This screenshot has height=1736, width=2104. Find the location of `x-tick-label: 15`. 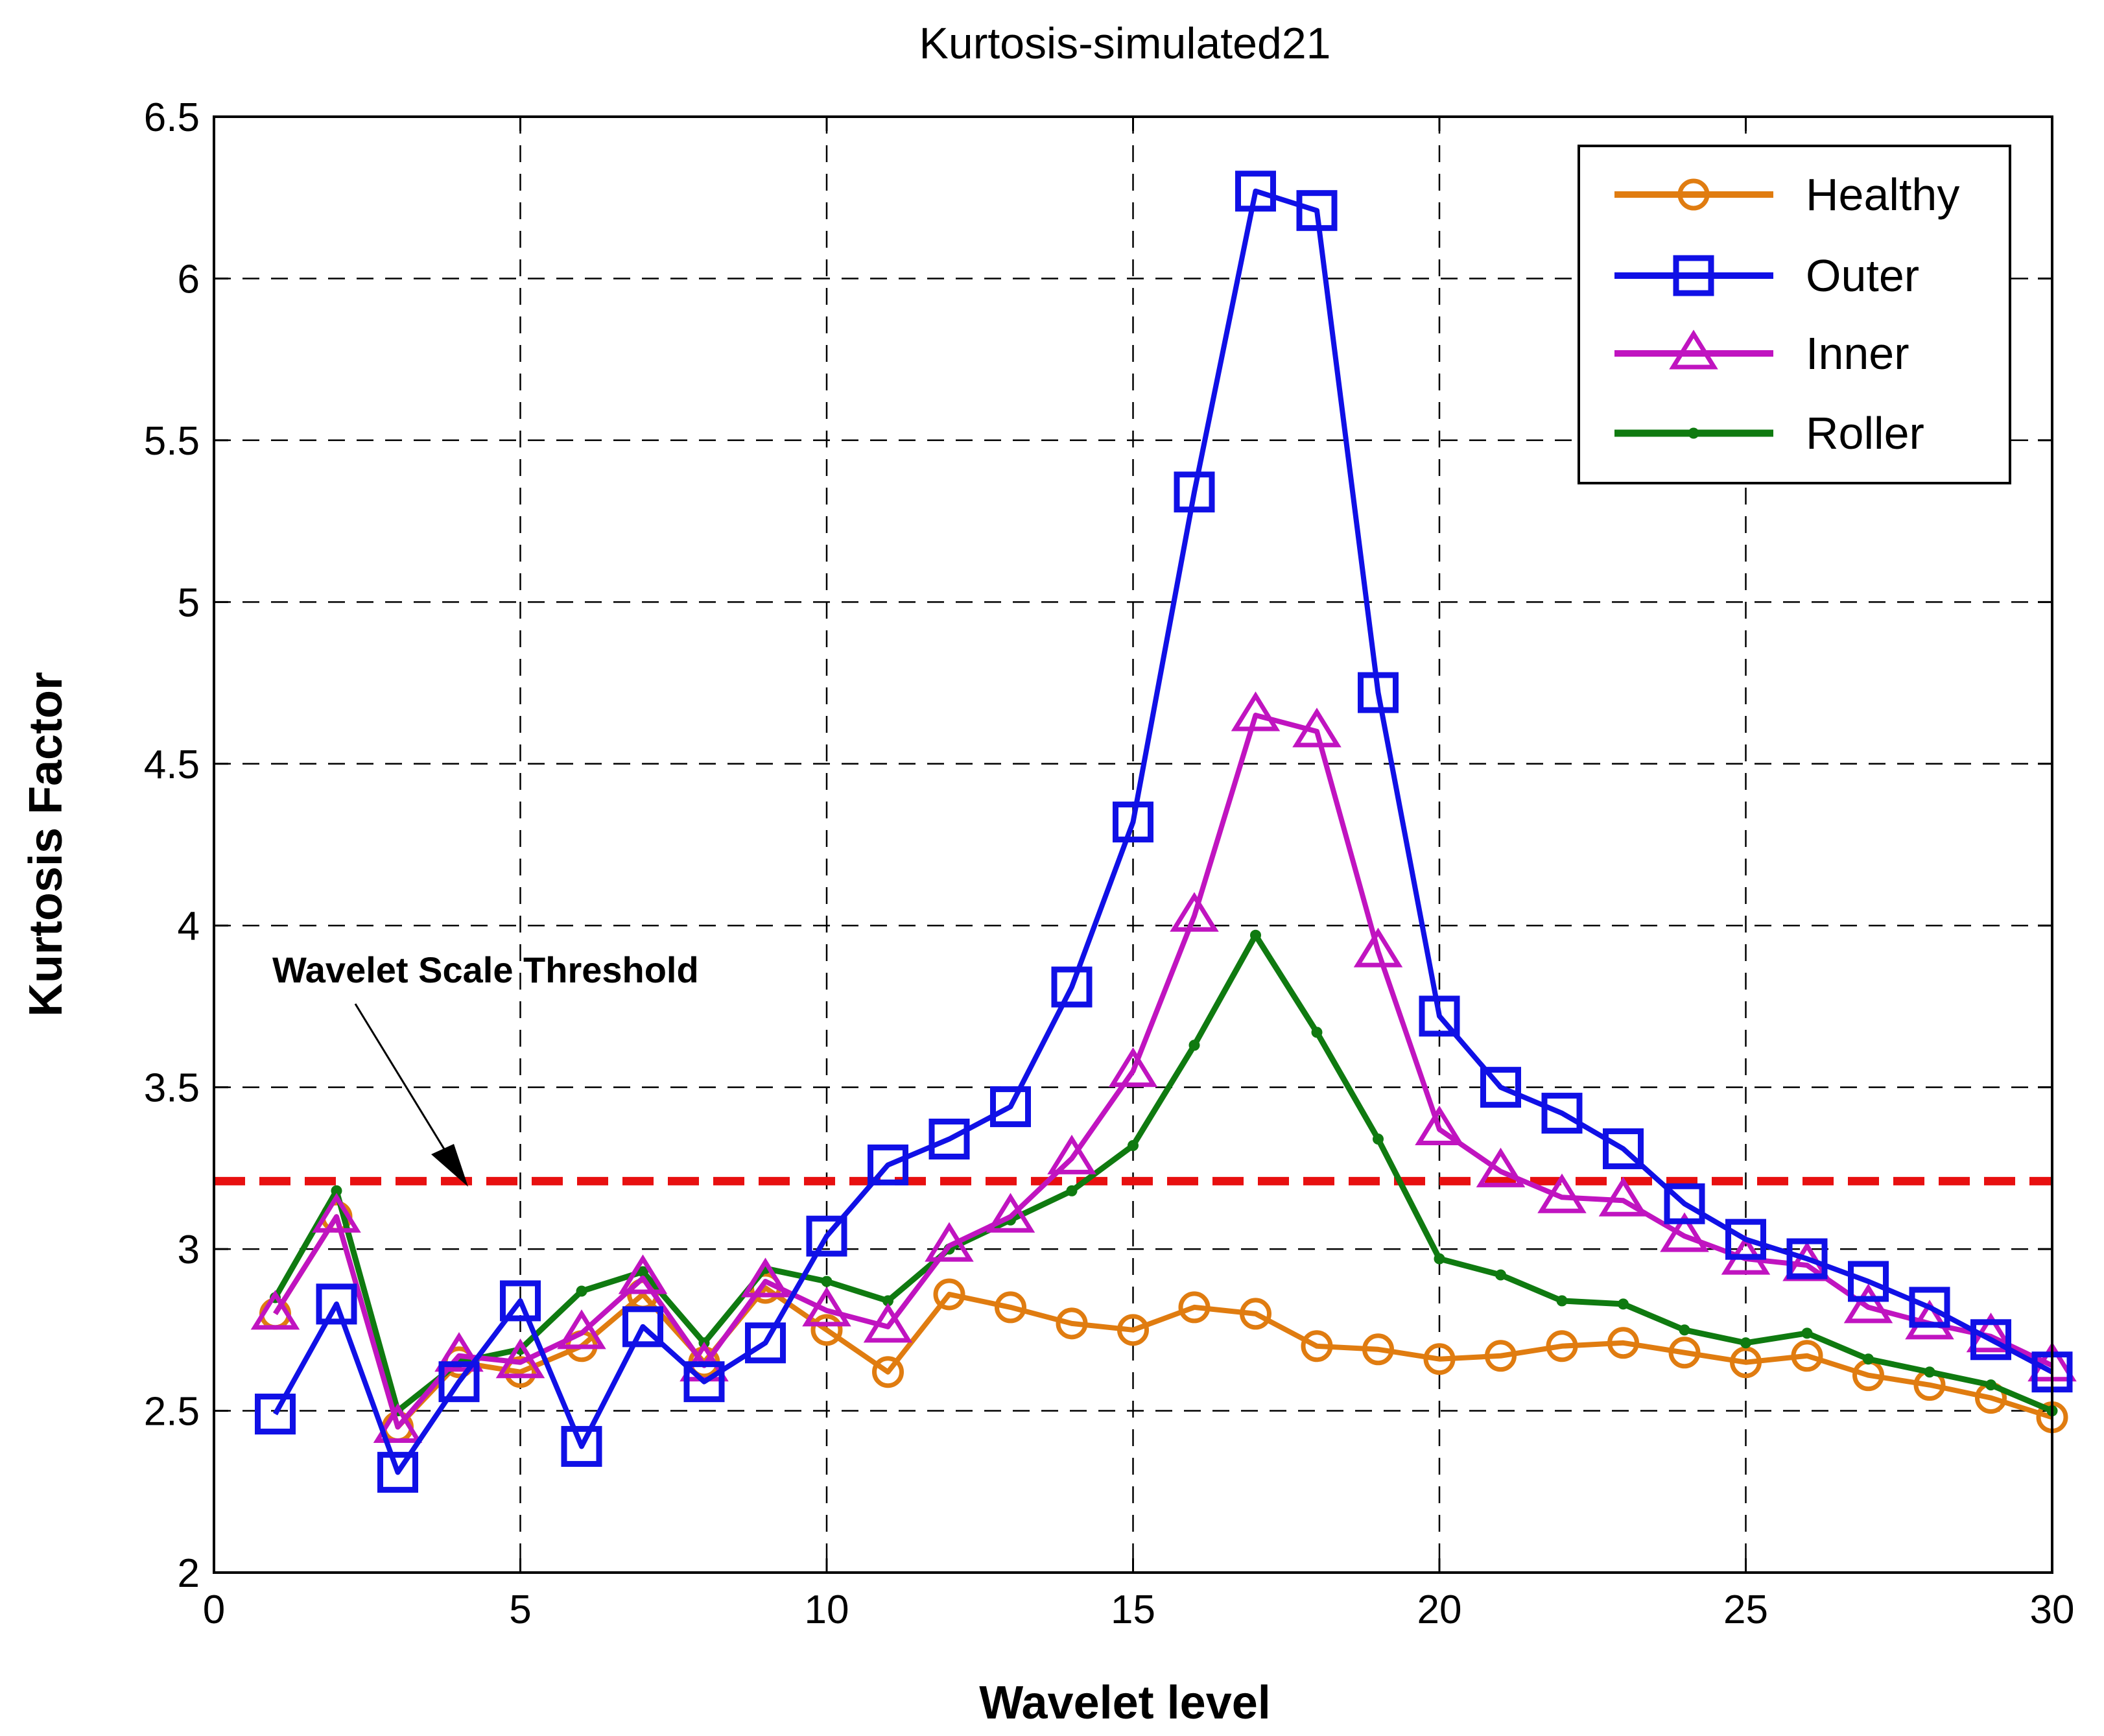

x-tick-label: 15 is located at coordinates (1133, 1609).